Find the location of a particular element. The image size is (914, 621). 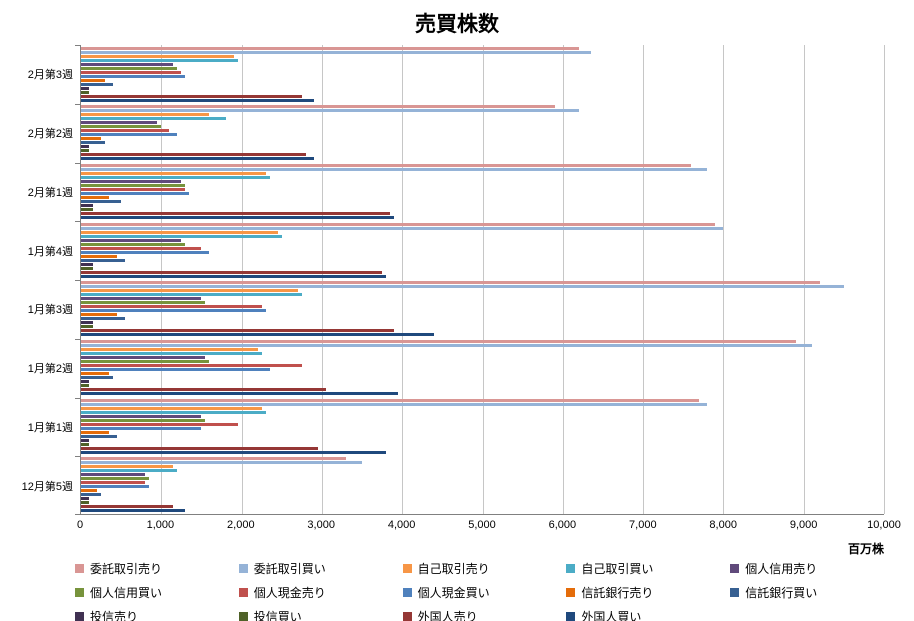

legend-item: 個人信用売り is located at coordinates (810, 568).